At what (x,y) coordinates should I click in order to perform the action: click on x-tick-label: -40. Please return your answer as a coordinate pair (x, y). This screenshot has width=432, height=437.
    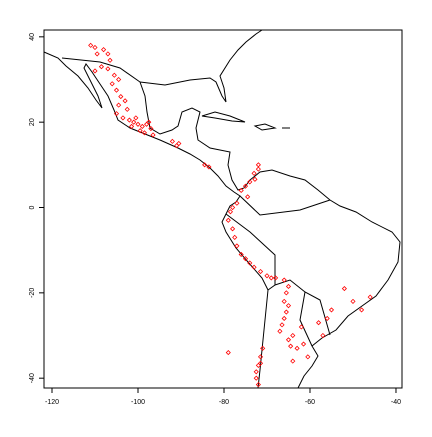
    Looking at the image, I should click on (396, 402).